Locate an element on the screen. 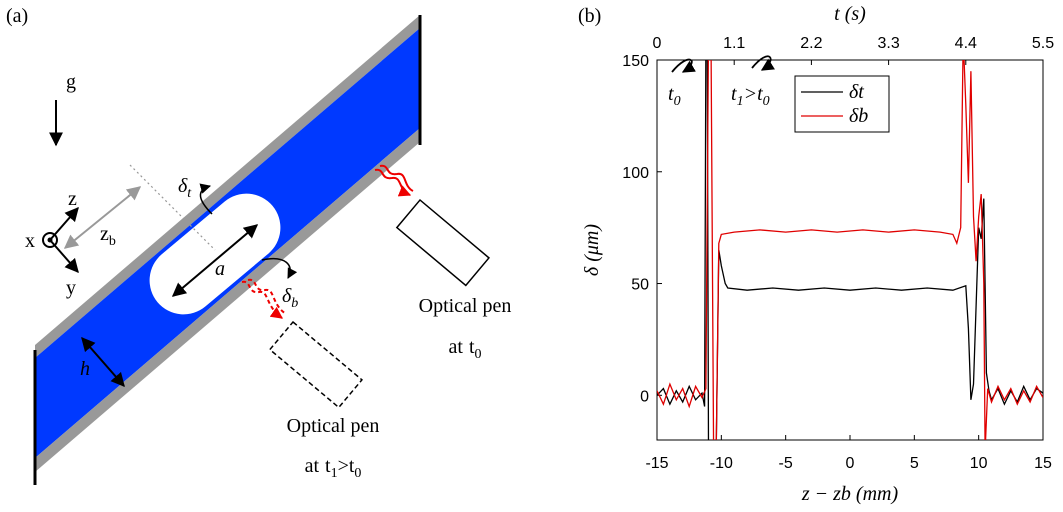  y-axis-label: δ (μm) is located at coordinates (592, 250).